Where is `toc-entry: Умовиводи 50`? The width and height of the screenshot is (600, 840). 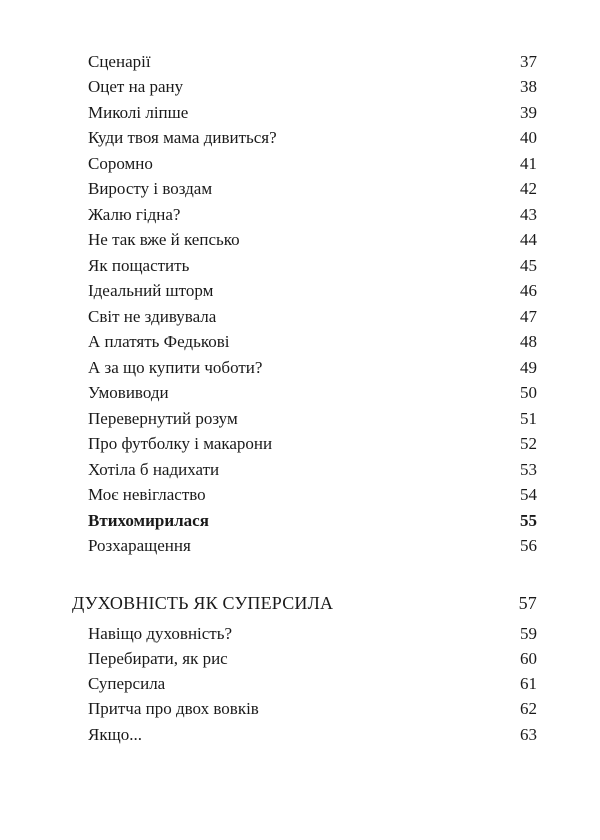
toc-entry: Умовиводи 50 is located at coordinates (312, 393).